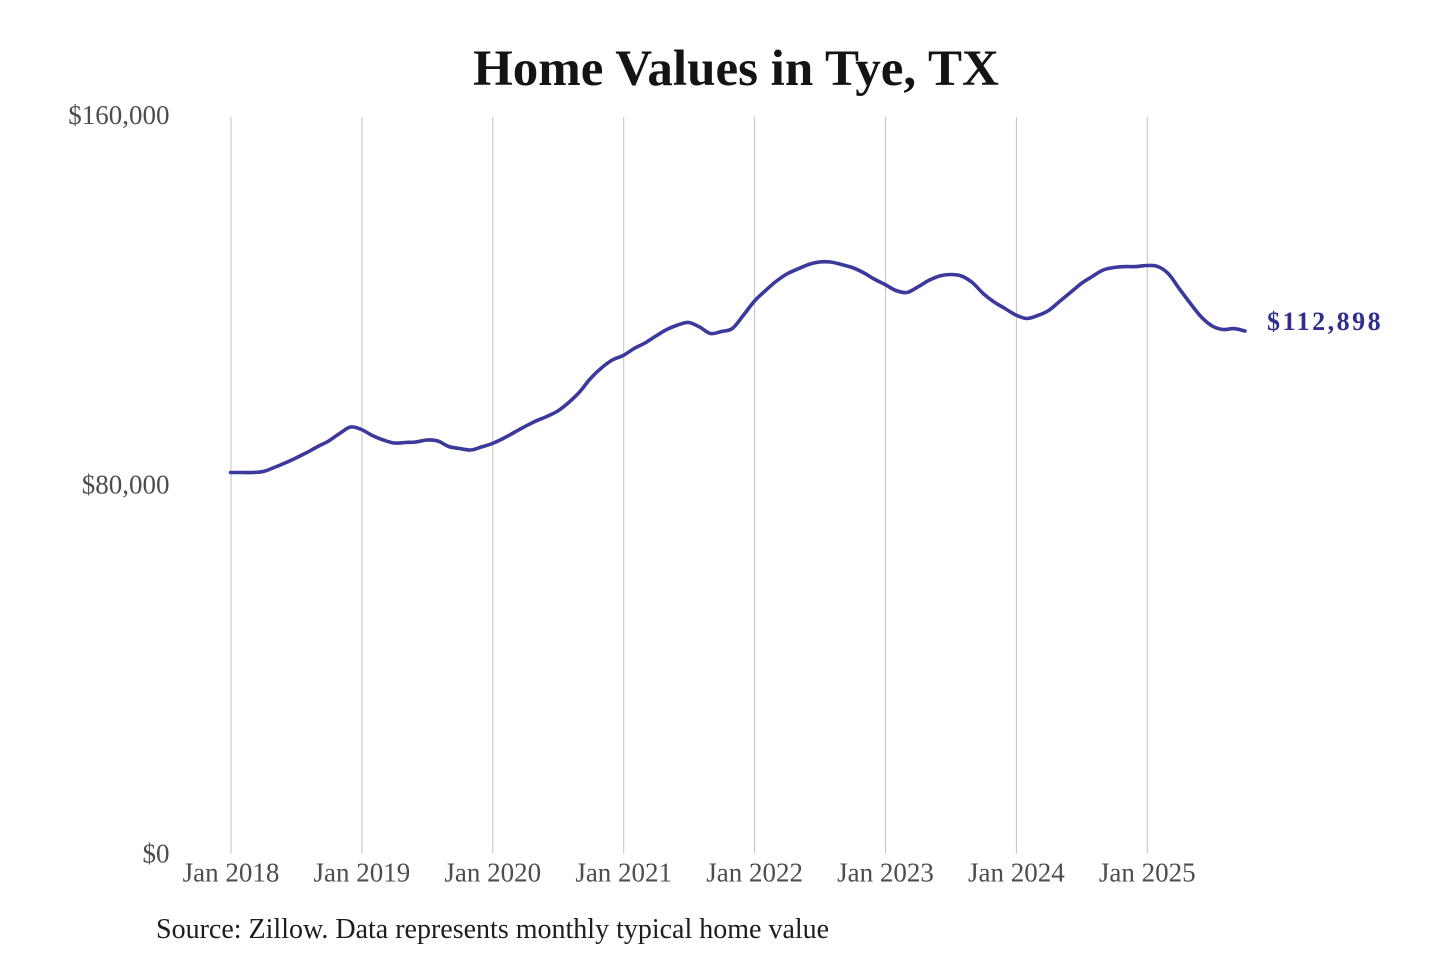  Describe the element at coordinates (362, 873) in the screenshot. I see `svg-text: Jan 2019` at that location.